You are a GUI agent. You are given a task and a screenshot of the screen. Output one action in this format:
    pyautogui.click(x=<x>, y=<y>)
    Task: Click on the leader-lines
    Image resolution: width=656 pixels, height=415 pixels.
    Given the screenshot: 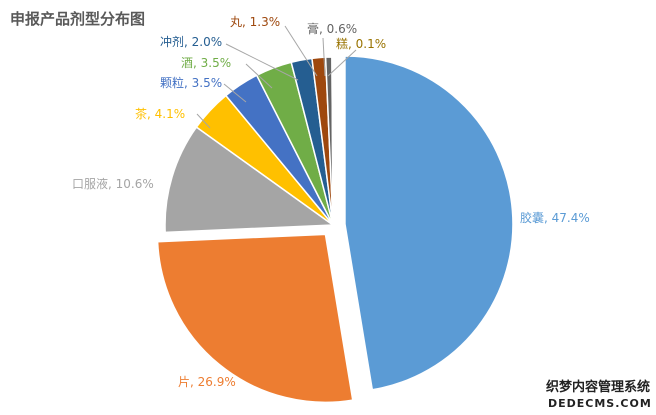 What is the action you would take?
    pyautogui.click(x=276, y=77)
    